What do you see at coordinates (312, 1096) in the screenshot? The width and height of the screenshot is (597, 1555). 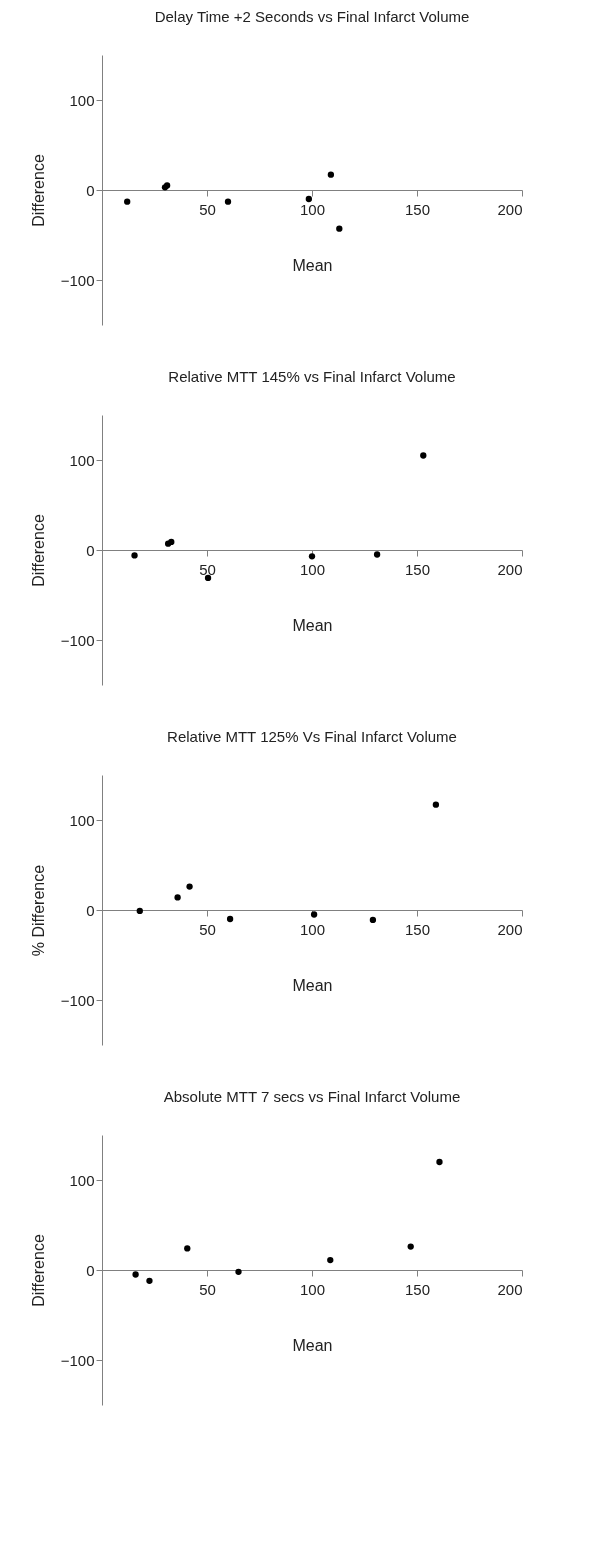 I see `chart-title: Absolute MTT 7 secs vs Final Infarct Volume` at bounding box center [312, 1096].